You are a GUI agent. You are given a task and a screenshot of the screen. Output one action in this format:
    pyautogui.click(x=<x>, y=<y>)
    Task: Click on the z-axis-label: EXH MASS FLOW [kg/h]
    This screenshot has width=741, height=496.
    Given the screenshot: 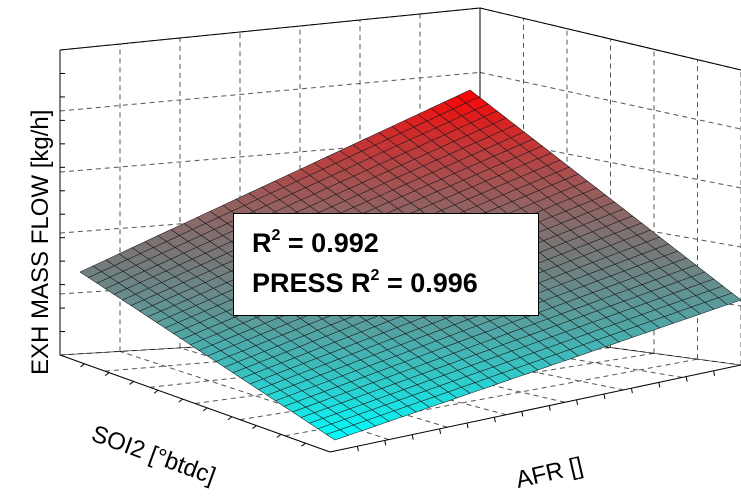 What is the action you would take?
    pyautogui.click(x=40, y=242)
    